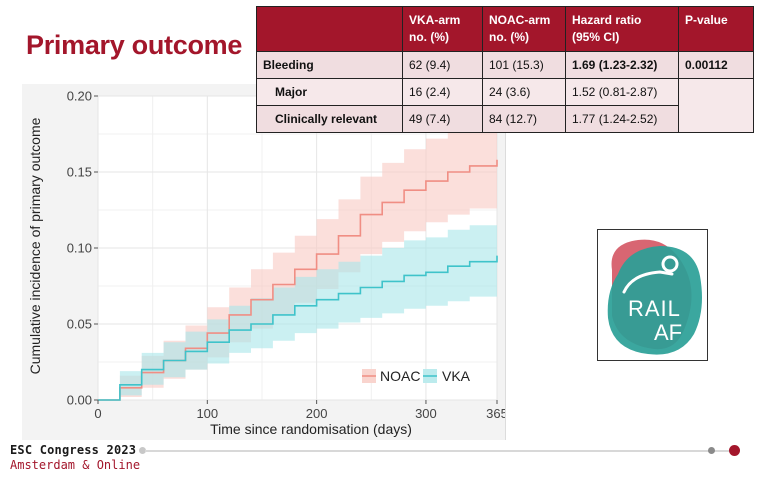  What do you see at coordinates (207, 413) in the screenshot?
I see `x-tick-label: 100` at bounding box center [207, 413].